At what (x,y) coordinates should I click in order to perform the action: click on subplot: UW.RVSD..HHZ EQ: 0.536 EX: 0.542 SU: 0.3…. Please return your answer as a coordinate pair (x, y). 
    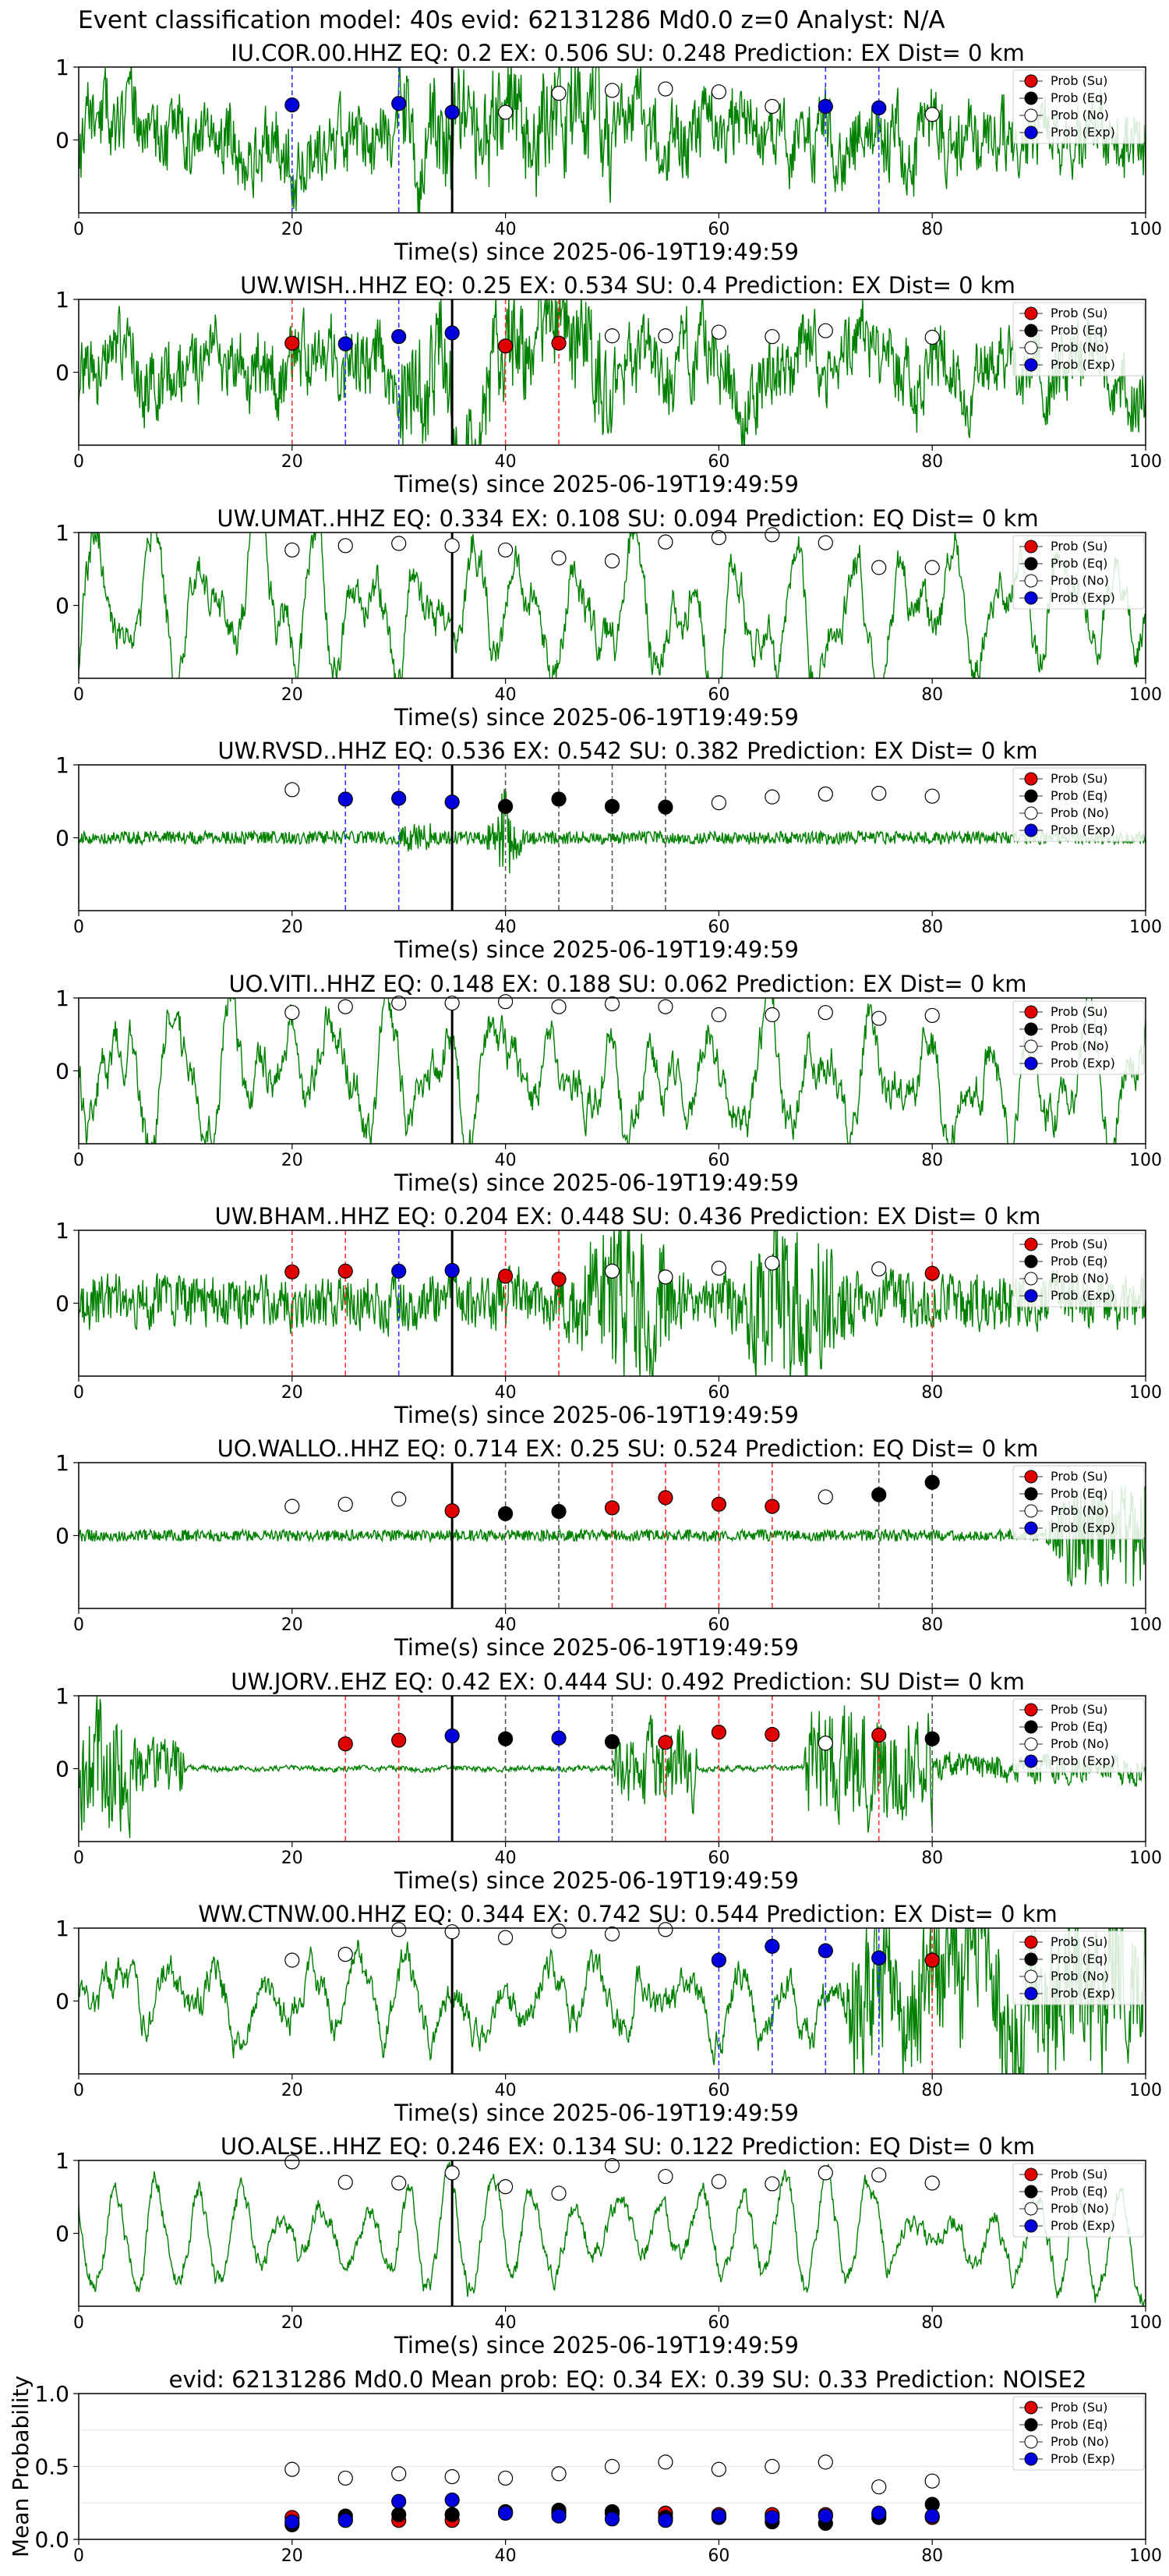
    Looking at the image, I should click on (608, 850).